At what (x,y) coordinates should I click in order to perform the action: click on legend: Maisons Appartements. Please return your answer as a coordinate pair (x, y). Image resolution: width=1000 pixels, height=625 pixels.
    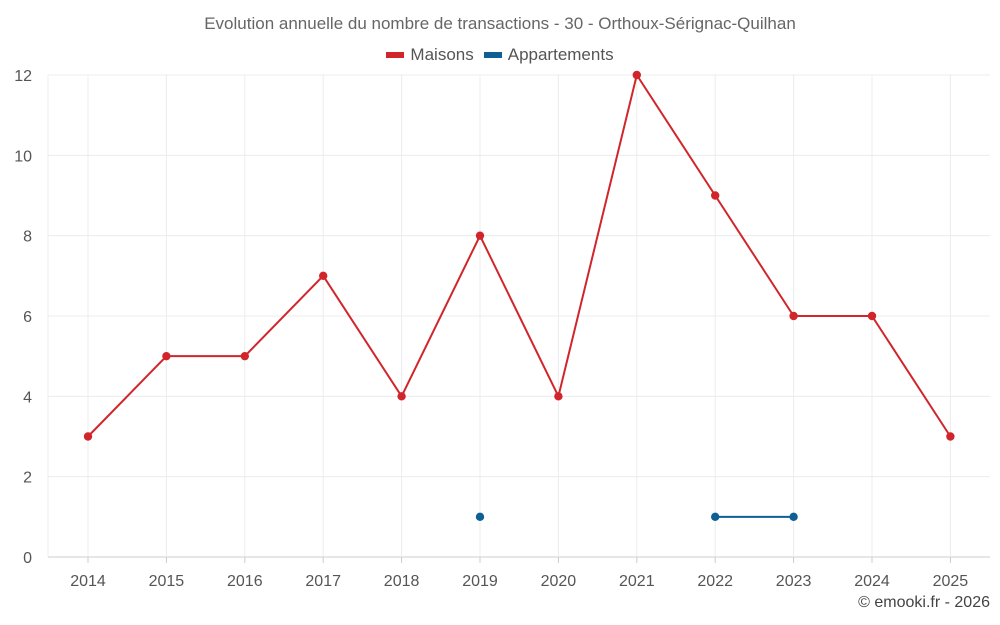
    Looking at the image, I should click on (500, 55).